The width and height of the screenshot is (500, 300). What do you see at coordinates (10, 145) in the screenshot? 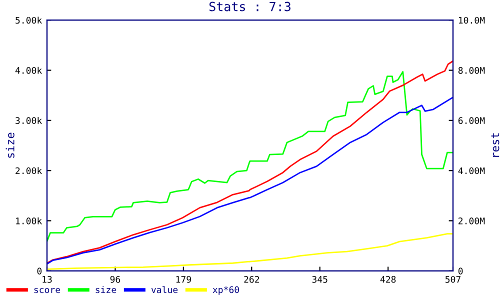
I see `y-axis-title: size` at bounding box center [10, 145].